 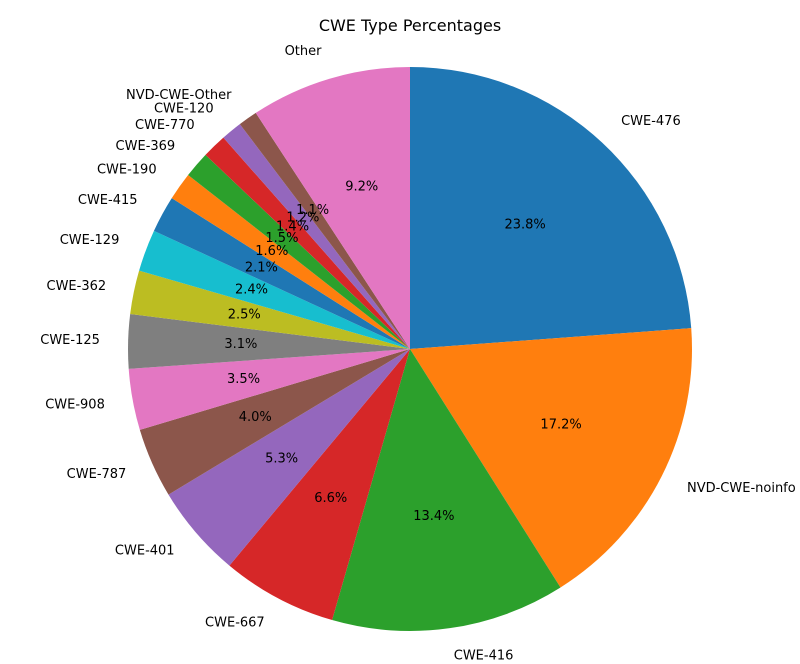 I want to click on pct-cwe-787: 4.0%, so click(x=255, y=417).